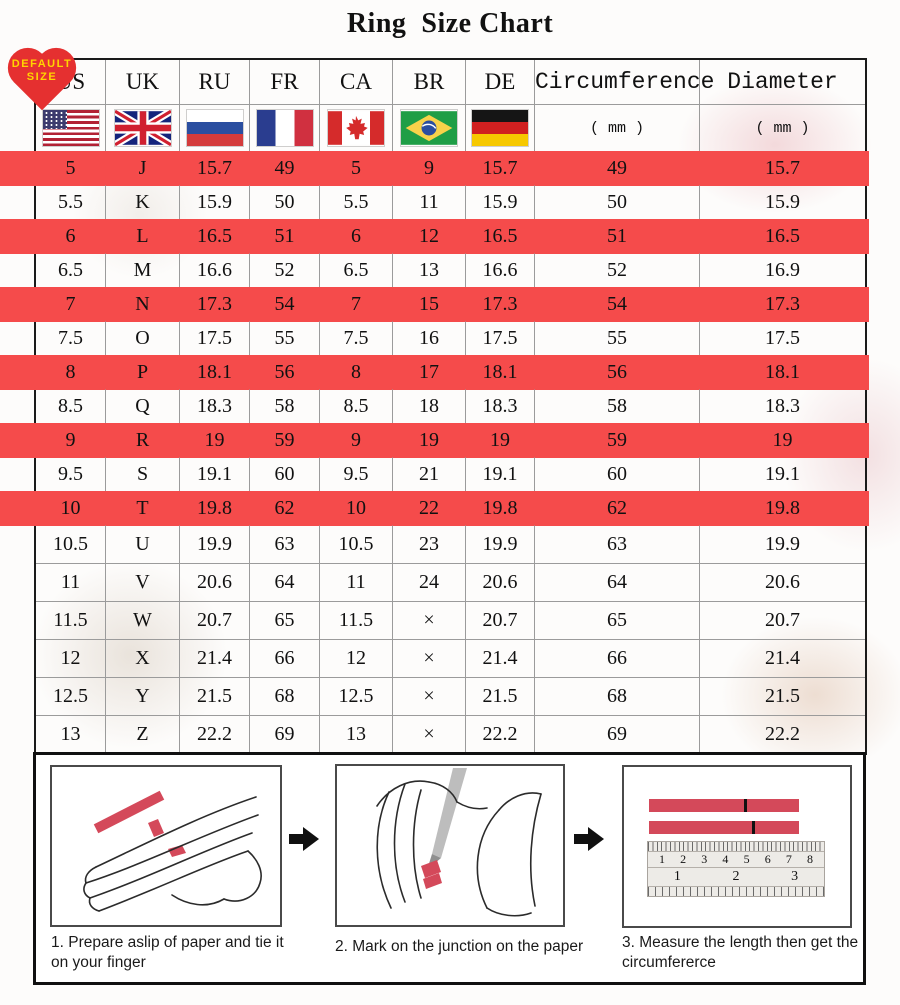 The width and height of the screenshot is (900, 1005). I want to click on fr-size-cell: 58, so click(285, 406).